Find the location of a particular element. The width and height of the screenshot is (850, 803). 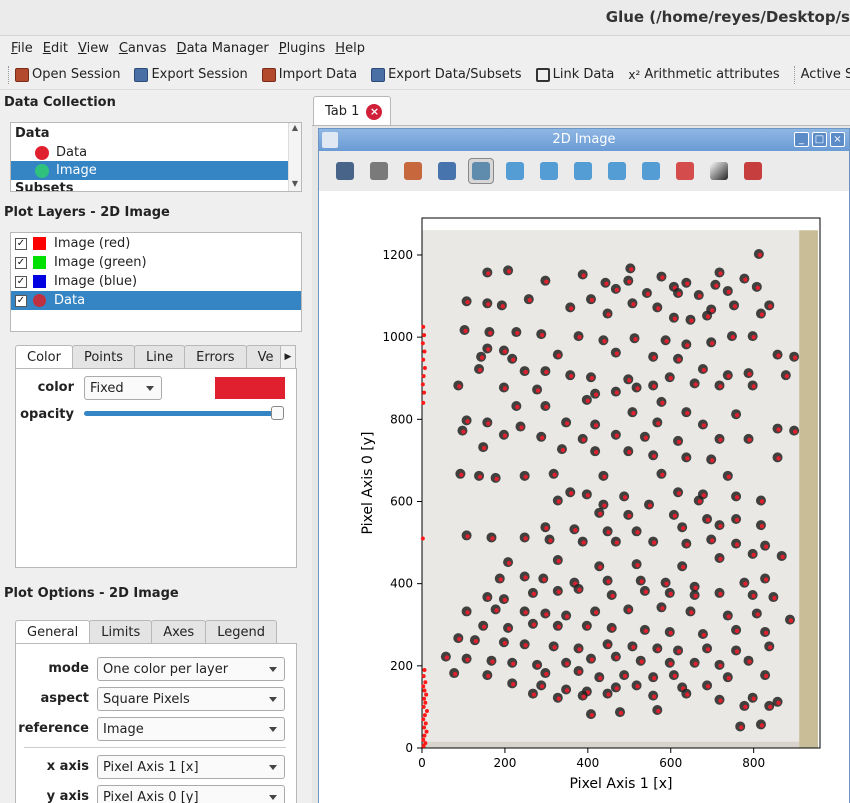

menu-plugins: Plugins is located at coordinates (302, 48).